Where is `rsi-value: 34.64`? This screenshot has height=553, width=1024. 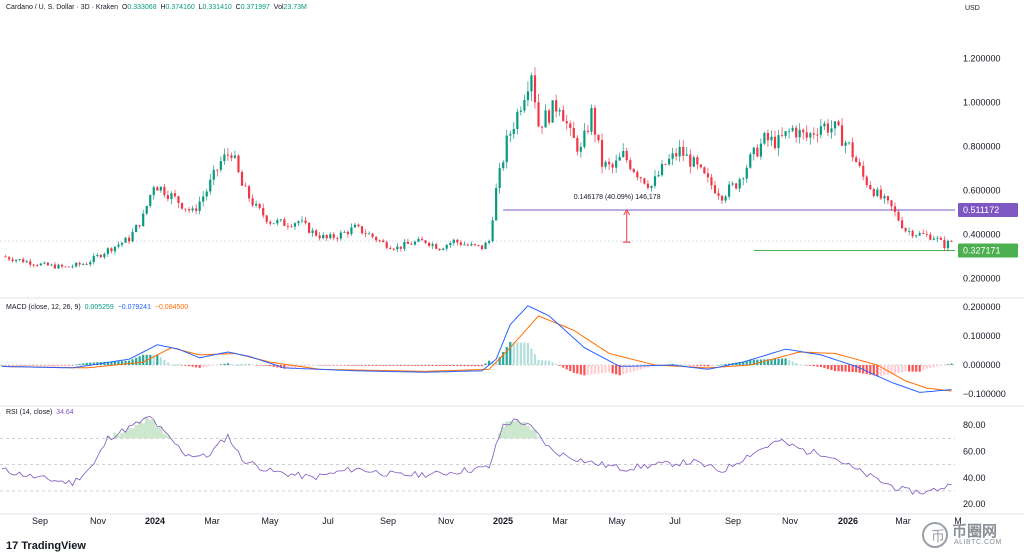 rsi-value: 34.64 is located at coordinates (65, 412).